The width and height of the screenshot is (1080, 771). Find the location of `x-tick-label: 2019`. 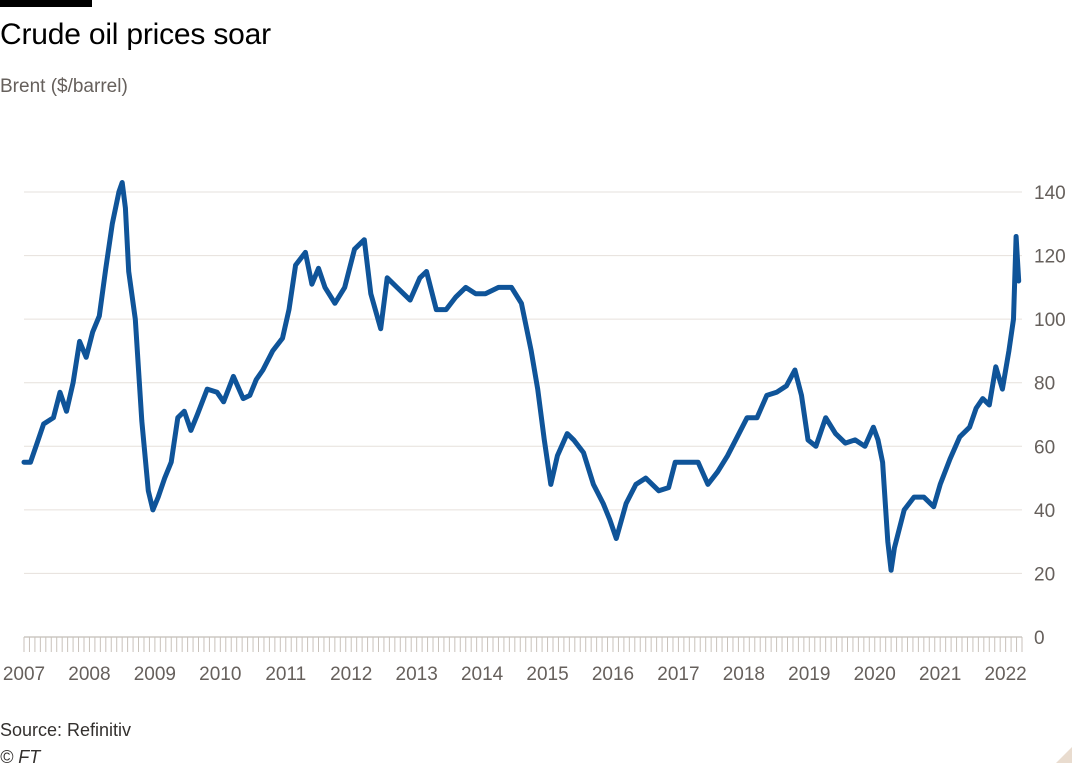

x-tick-label: 2019 is located at coordinates (809, 674).